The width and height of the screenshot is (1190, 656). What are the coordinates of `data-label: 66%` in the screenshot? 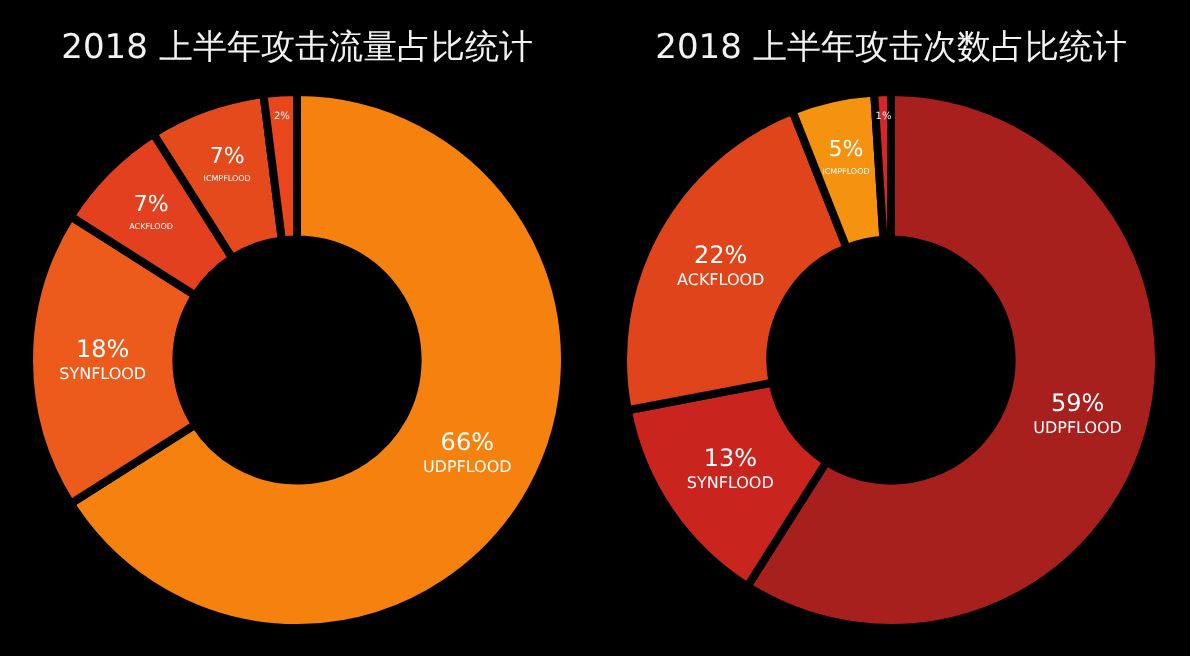 It's located at (467, 442).